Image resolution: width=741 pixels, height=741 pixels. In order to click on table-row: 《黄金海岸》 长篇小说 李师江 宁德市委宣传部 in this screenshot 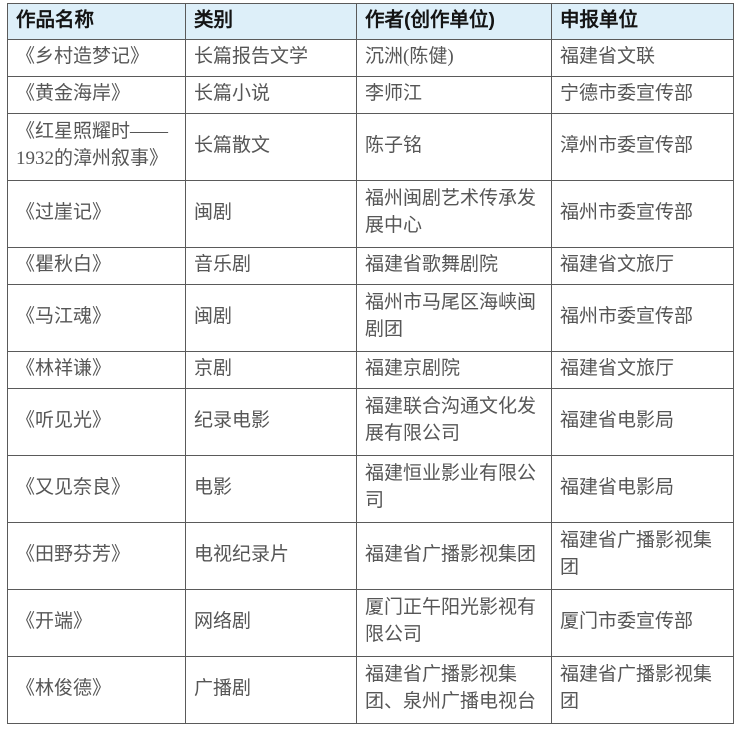, I will do `click(370, 94)`.